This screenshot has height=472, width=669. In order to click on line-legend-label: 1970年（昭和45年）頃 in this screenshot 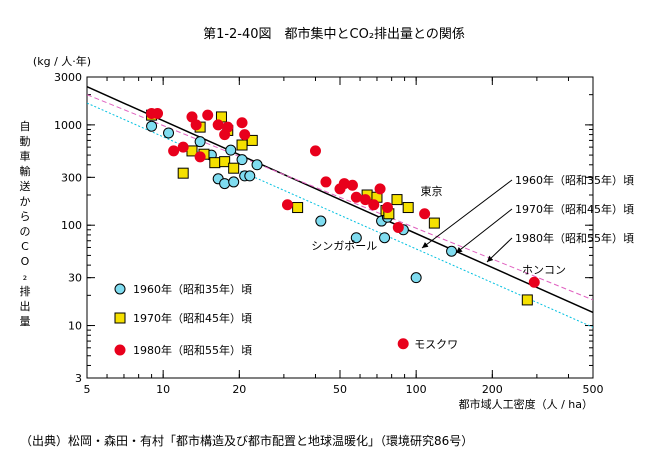, I will do `click(574, 209)`.